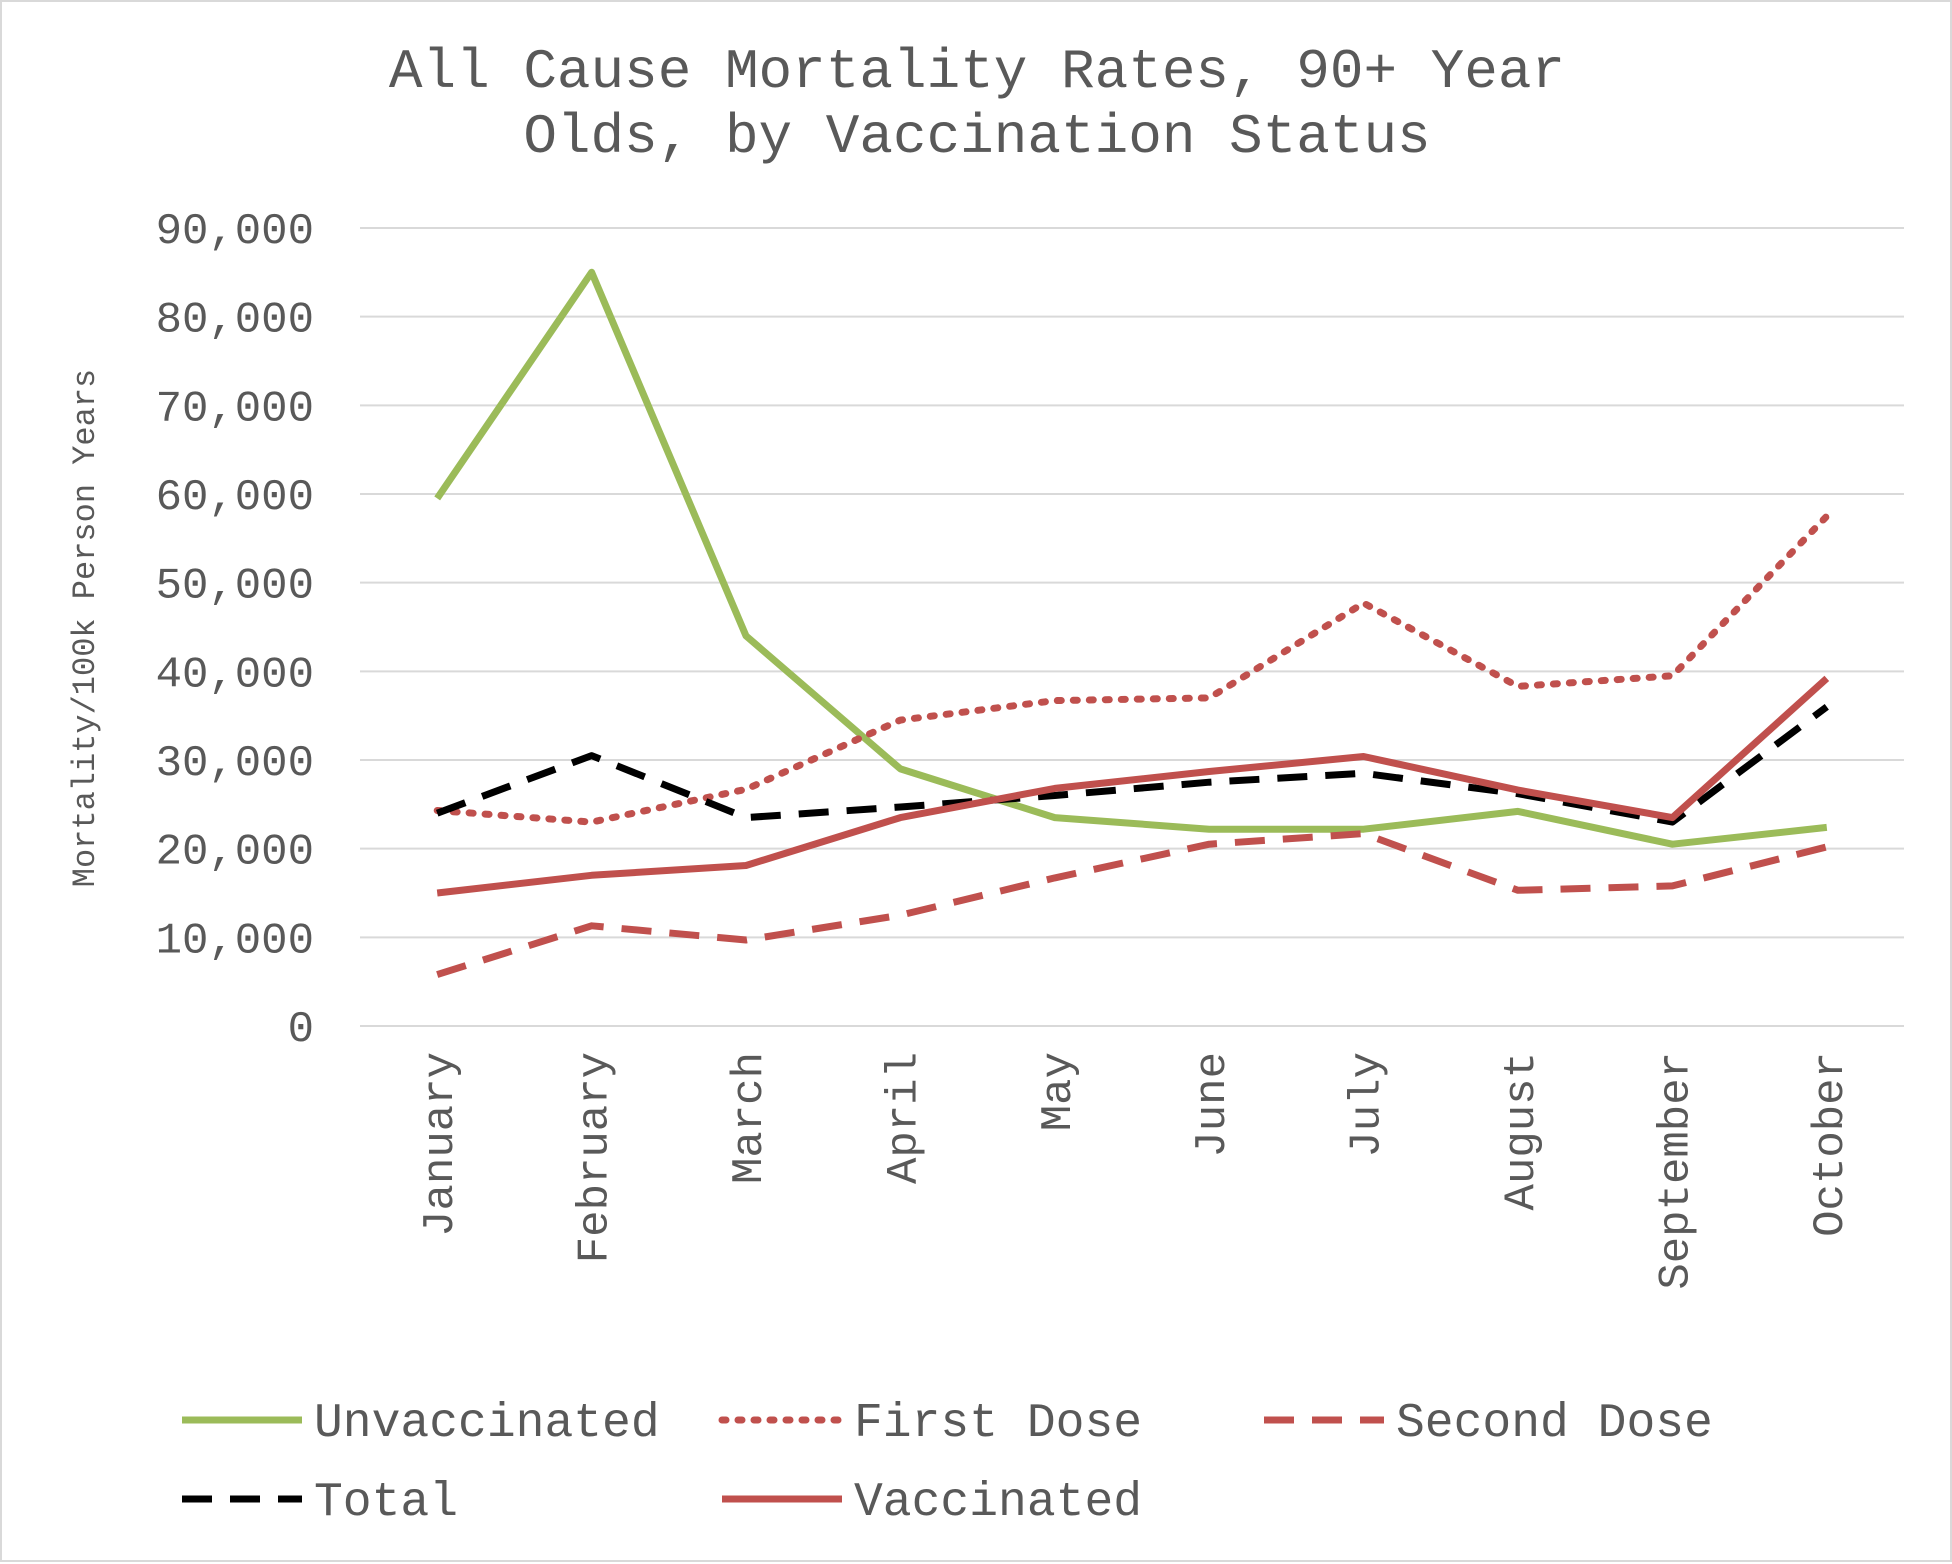 This screenshot has height=1564, width=1952. I want to click on series-line-total, so click(1132, 764).